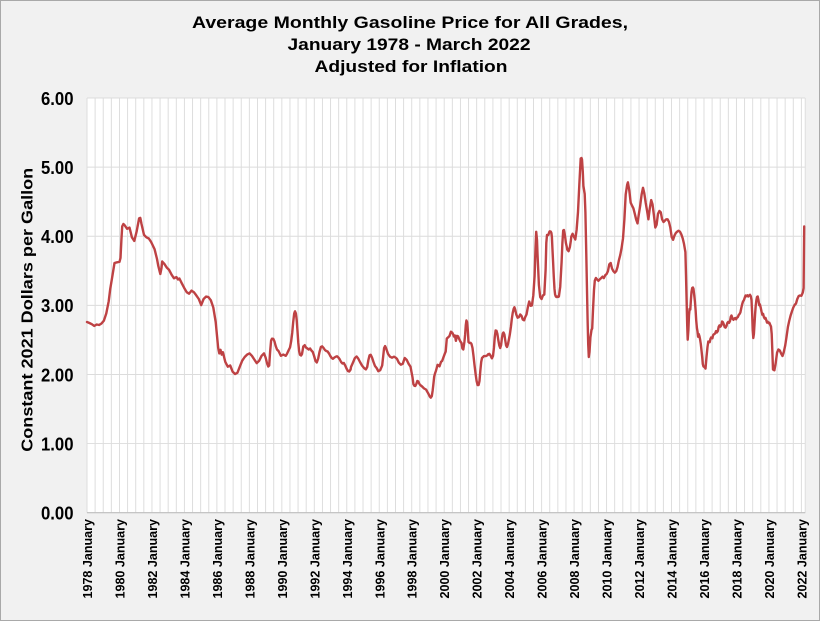 The image size is (820, 621). Describe the element at coordinates (57, 99) in the screenshot. I see `svg-text: 6.00` at that location.